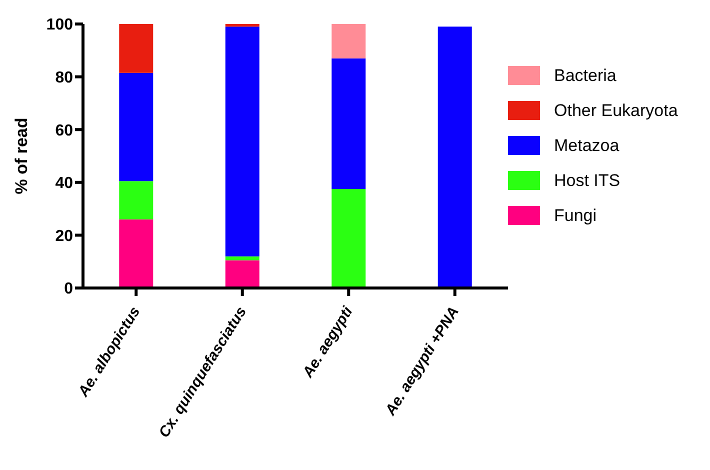 The width and height of the screenshot is (710, 470). Describe the element at coordinates (64, 236) in the screenshot. I see `y-tick-label: 20` at that location.